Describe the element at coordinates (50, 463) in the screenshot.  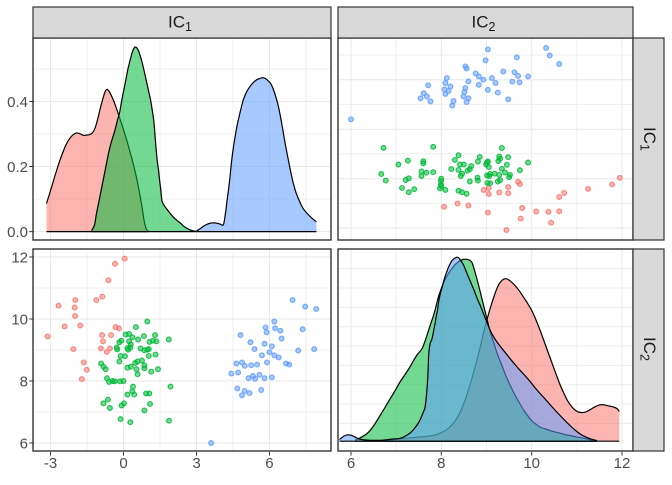
I see `svg-text: -3` at that location.